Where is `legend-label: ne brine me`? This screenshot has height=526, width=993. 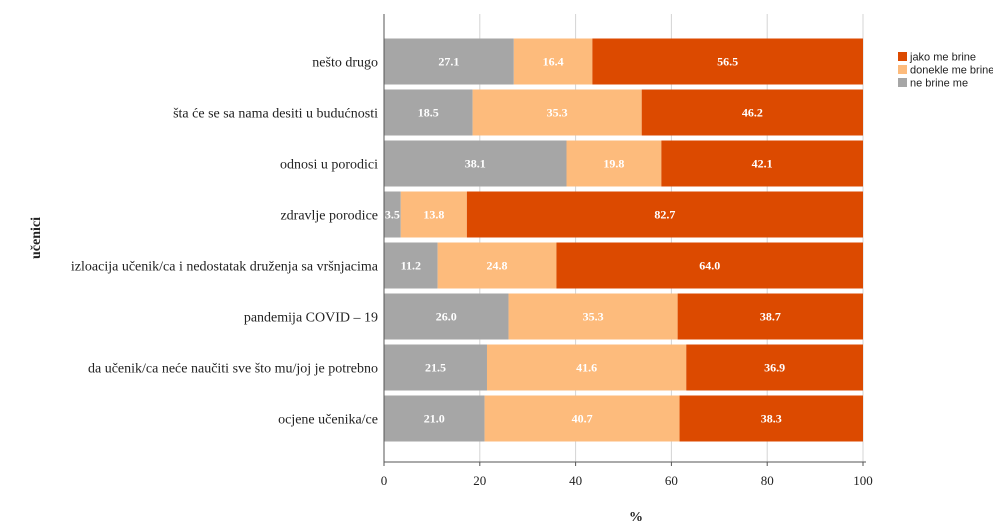
legend-label: ne brine me is located at coordinates (939, 84).